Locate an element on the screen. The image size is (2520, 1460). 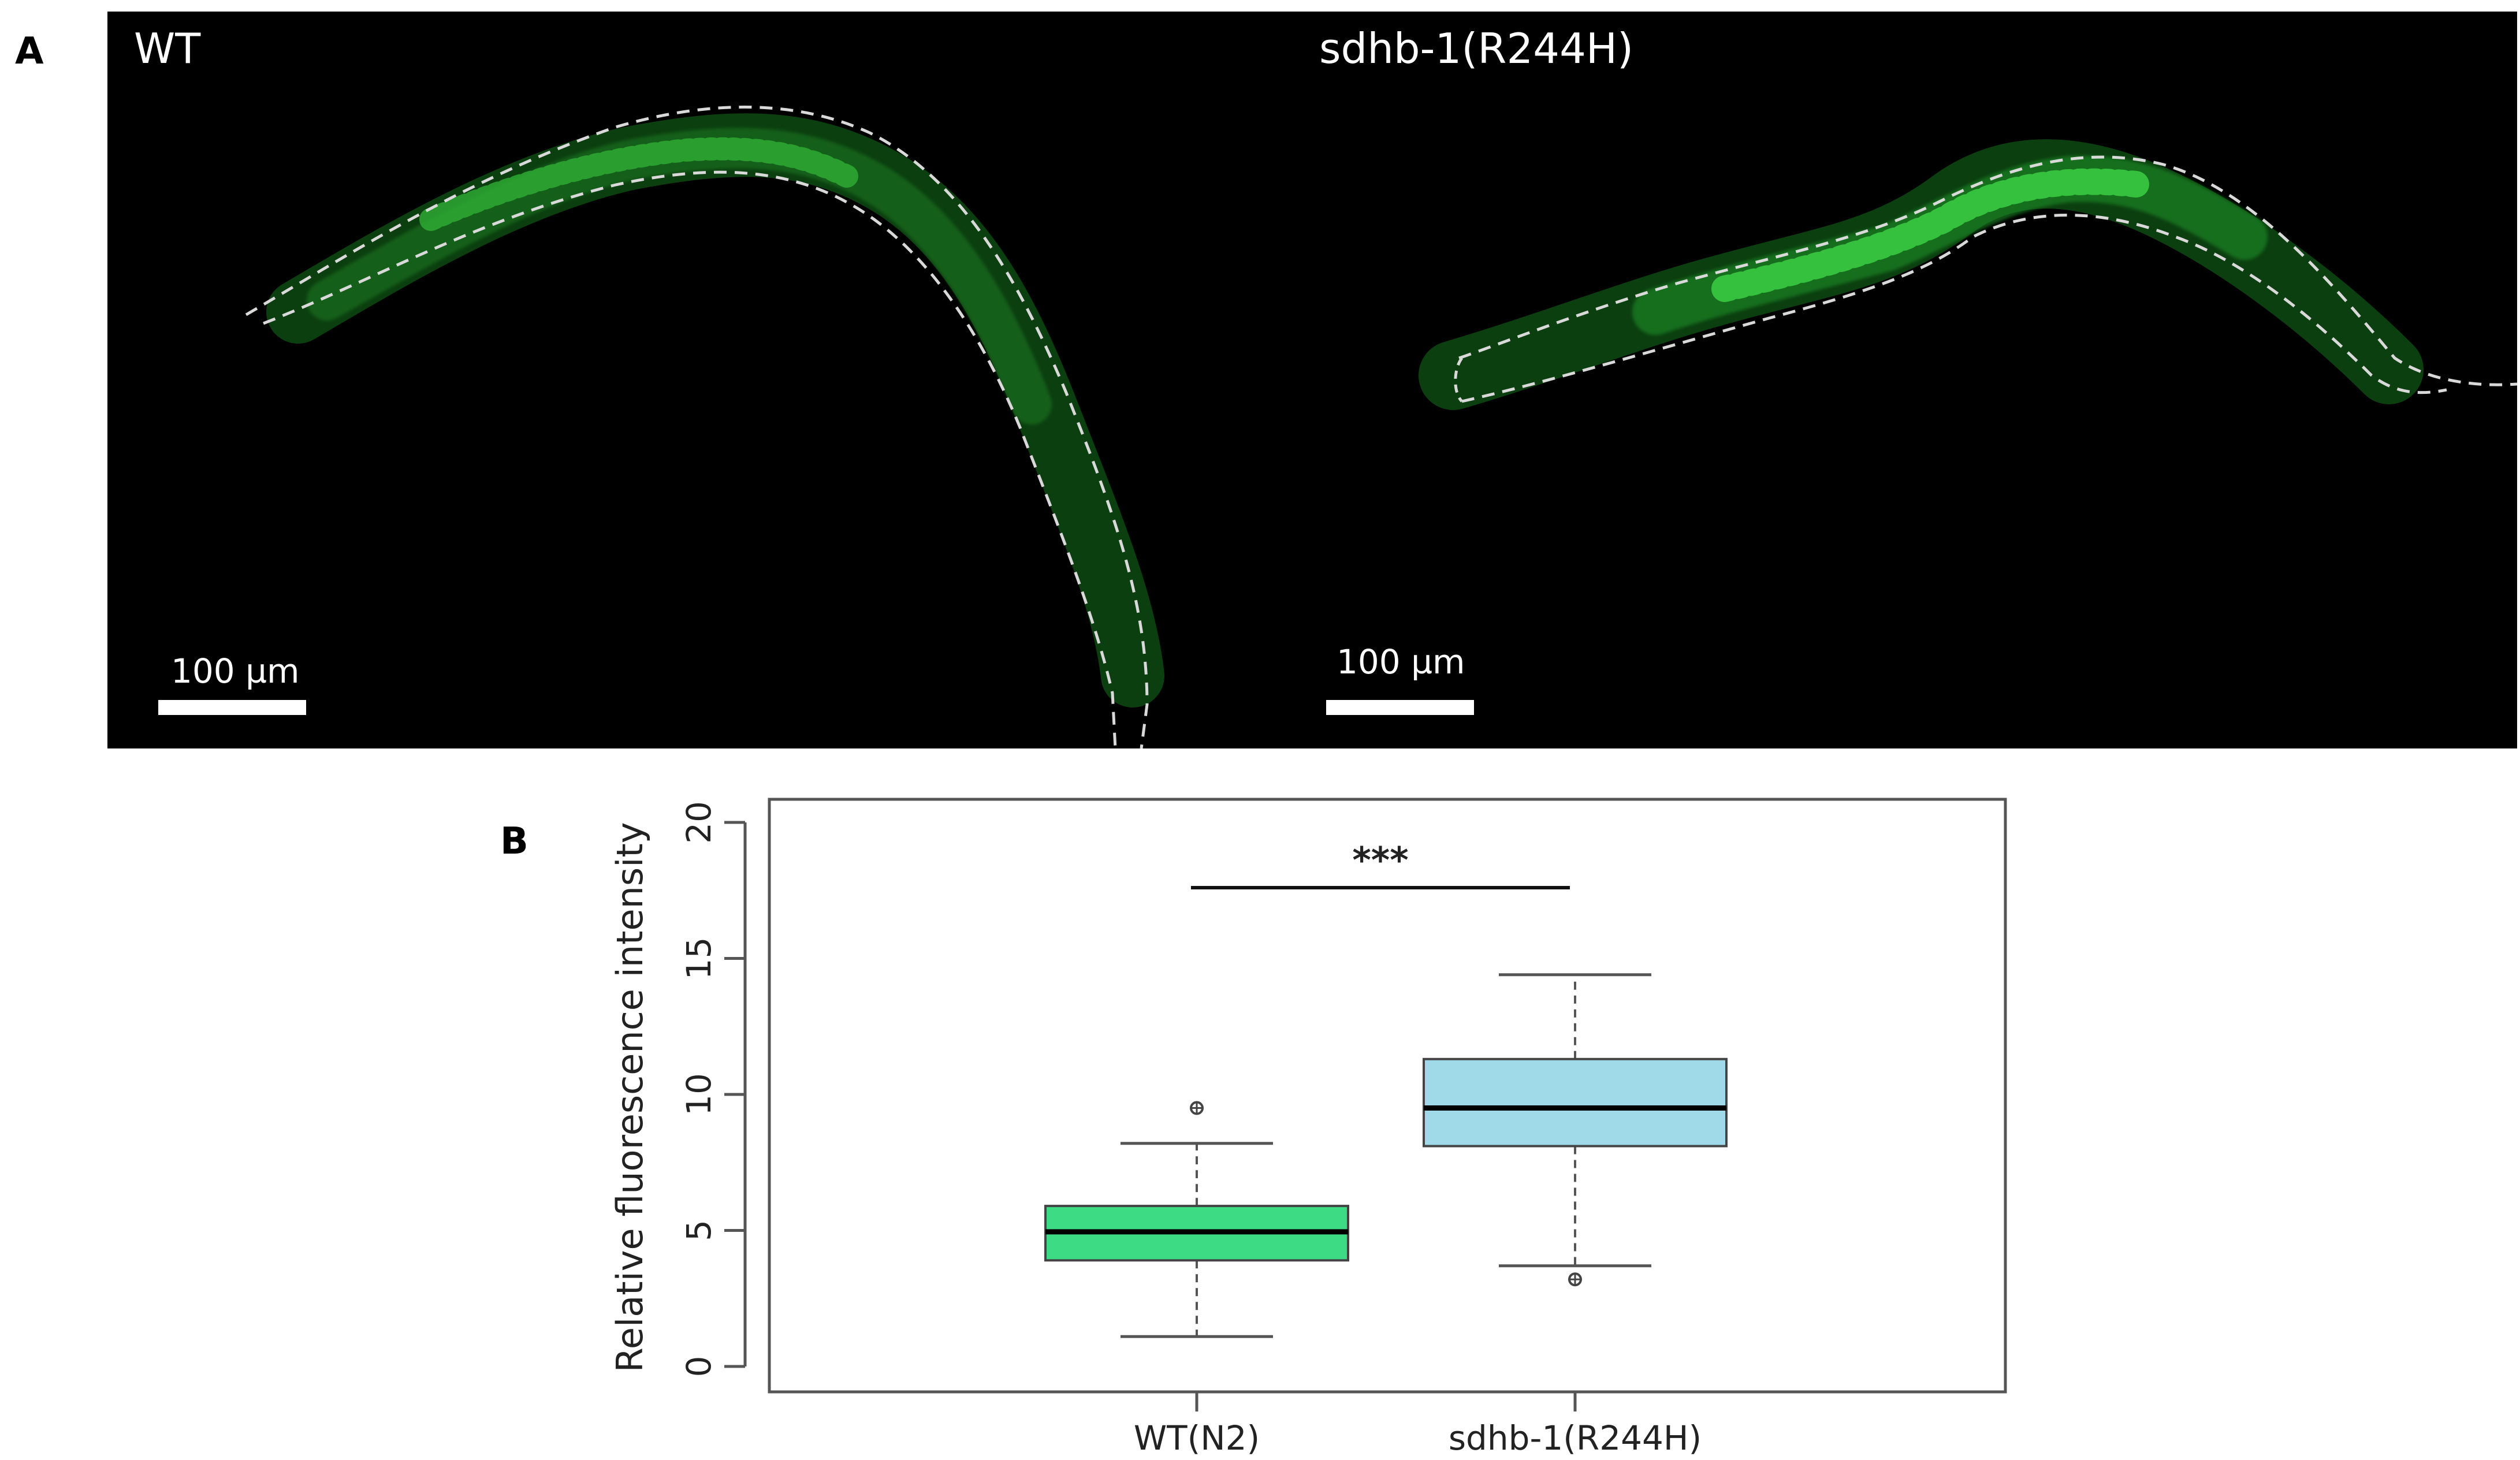
y-tick-label: 15 is located at coordinates (699, 958).